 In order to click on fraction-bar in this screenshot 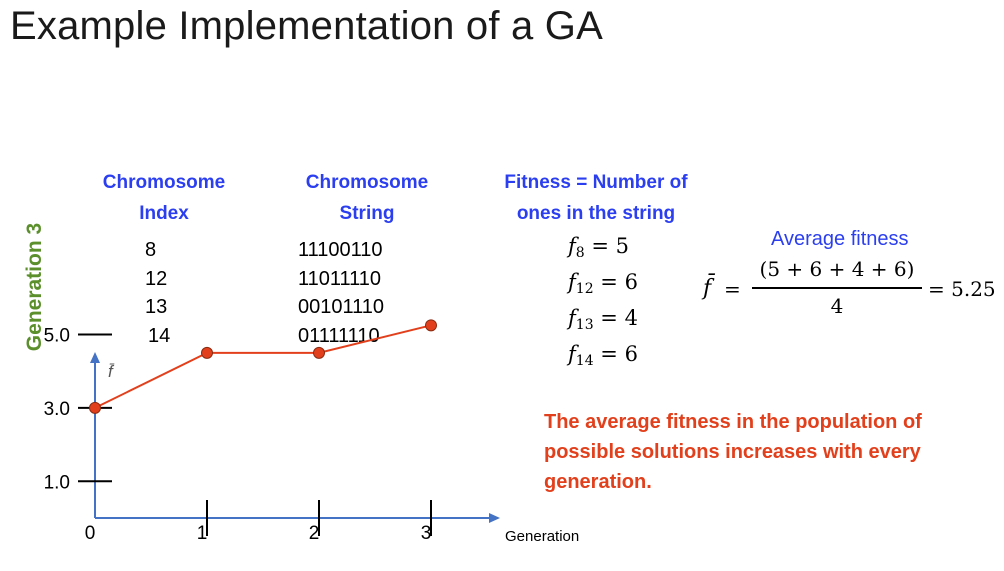, I will do `click(837, 288)`.